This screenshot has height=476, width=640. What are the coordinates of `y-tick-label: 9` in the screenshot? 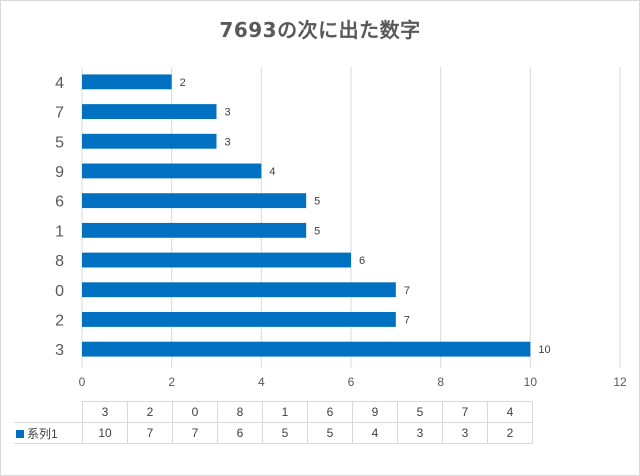 It's located at (59, 172).